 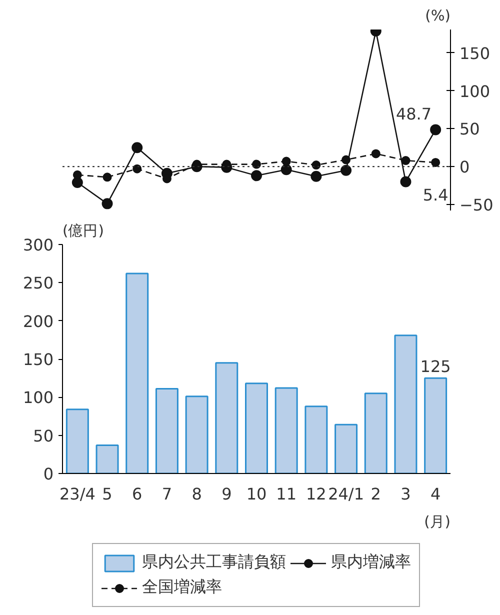 What do you see at coordinates (197, 494) in the screenshot?
I see `x-tick-label: 8` at bounding box center [197, 494].